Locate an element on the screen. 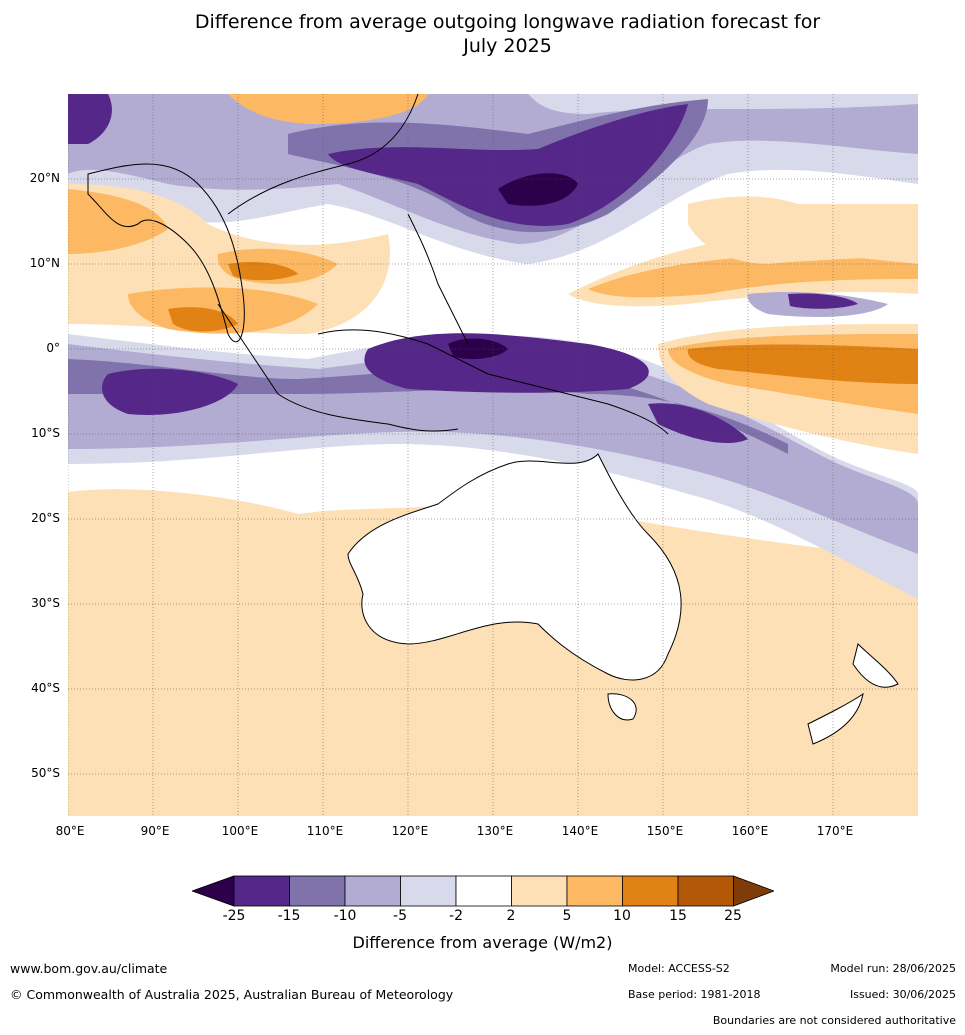  australia-landmass is located at coordinates (514, 567).